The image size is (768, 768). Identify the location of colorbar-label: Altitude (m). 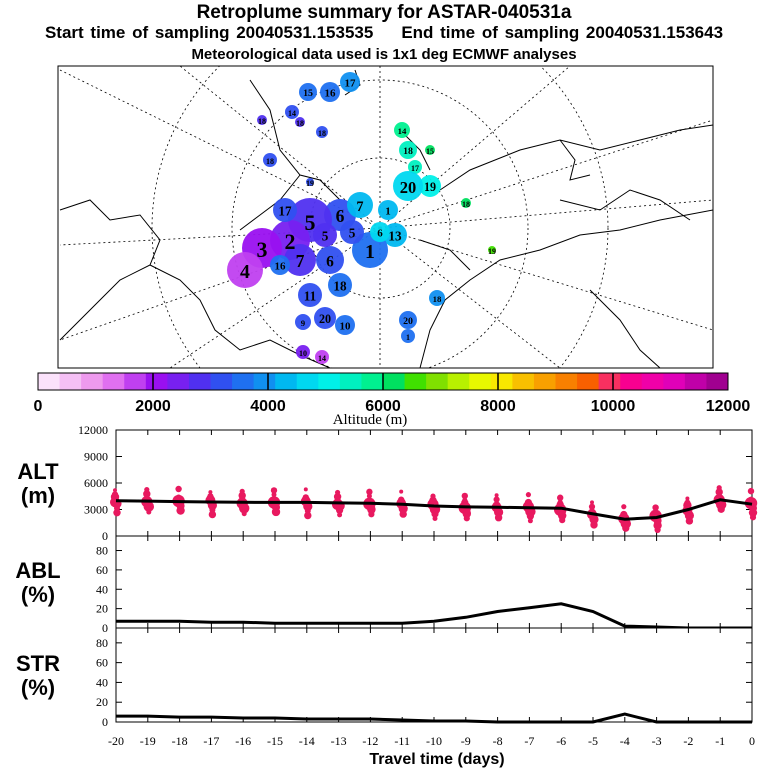
(370, 420).